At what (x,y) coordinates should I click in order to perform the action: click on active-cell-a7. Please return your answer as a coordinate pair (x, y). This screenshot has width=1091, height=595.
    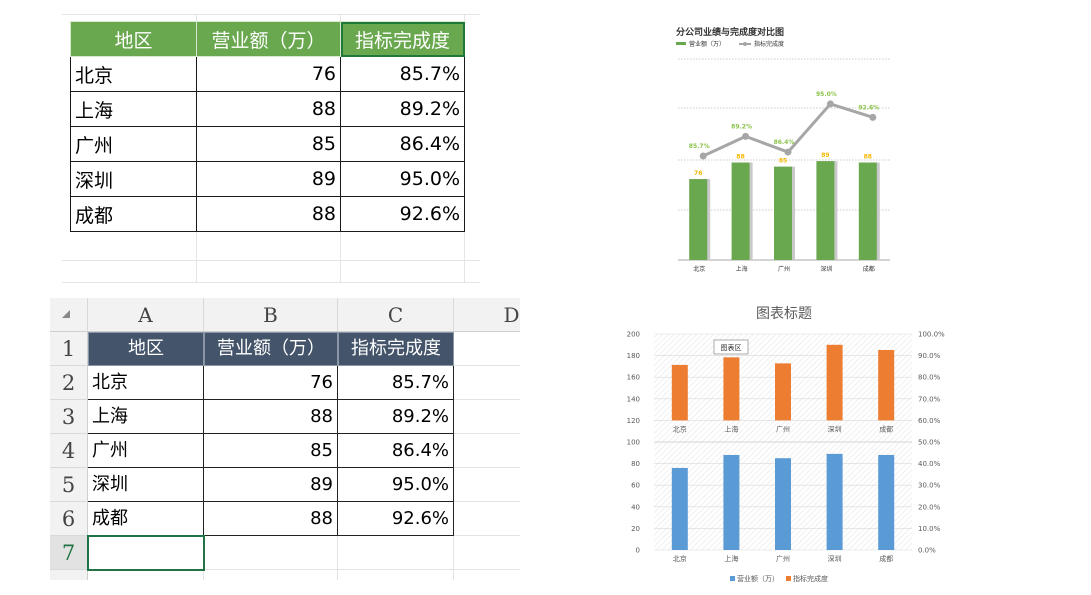
    Looking at the image, I should click on (146, 553).